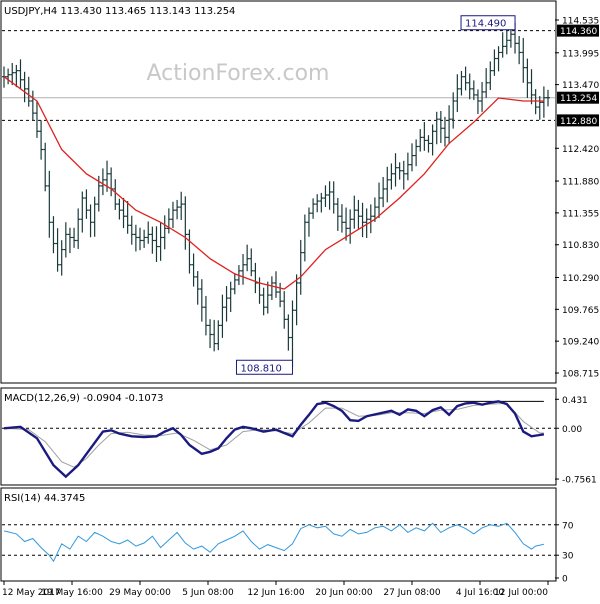 The width and height of the screenshot is (600, 604). Describe the element at coordinates (580, 86) in the screenshot. I see `price-tick-label: 113.470` at that location.